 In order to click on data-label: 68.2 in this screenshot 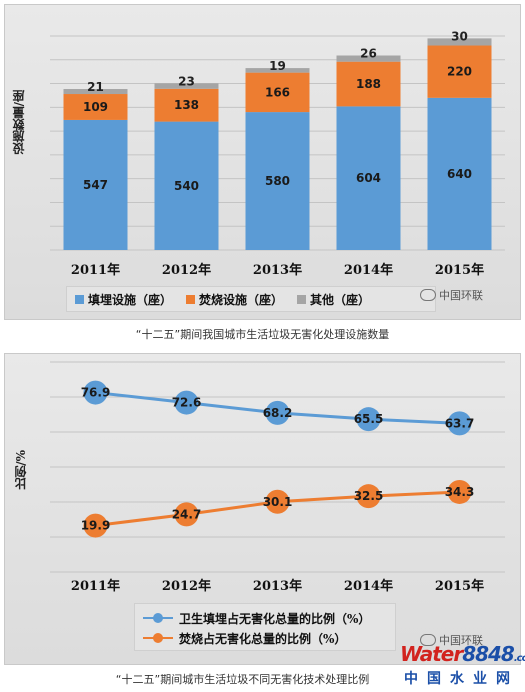, I will do `click(278, 413)`.